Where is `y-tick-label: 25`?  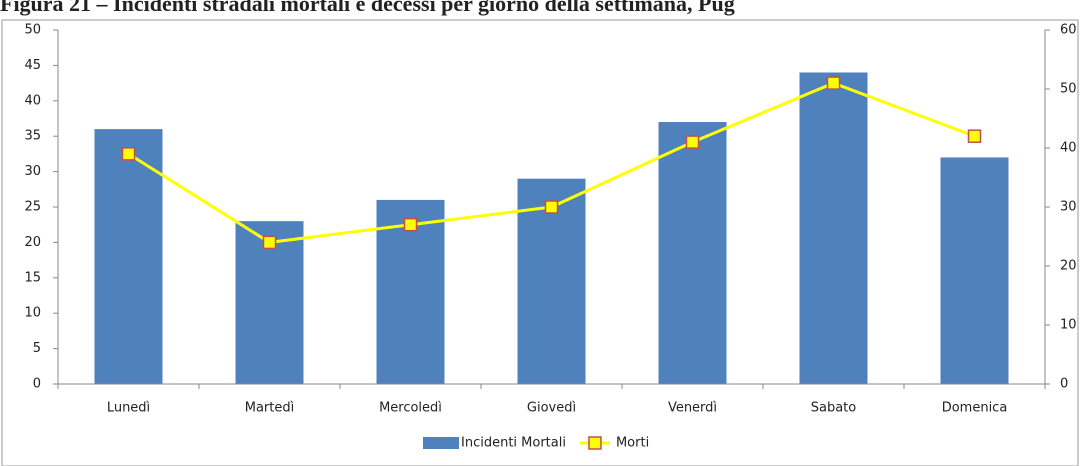 y-tick-label: 25 is located at coordinates (32, 207).